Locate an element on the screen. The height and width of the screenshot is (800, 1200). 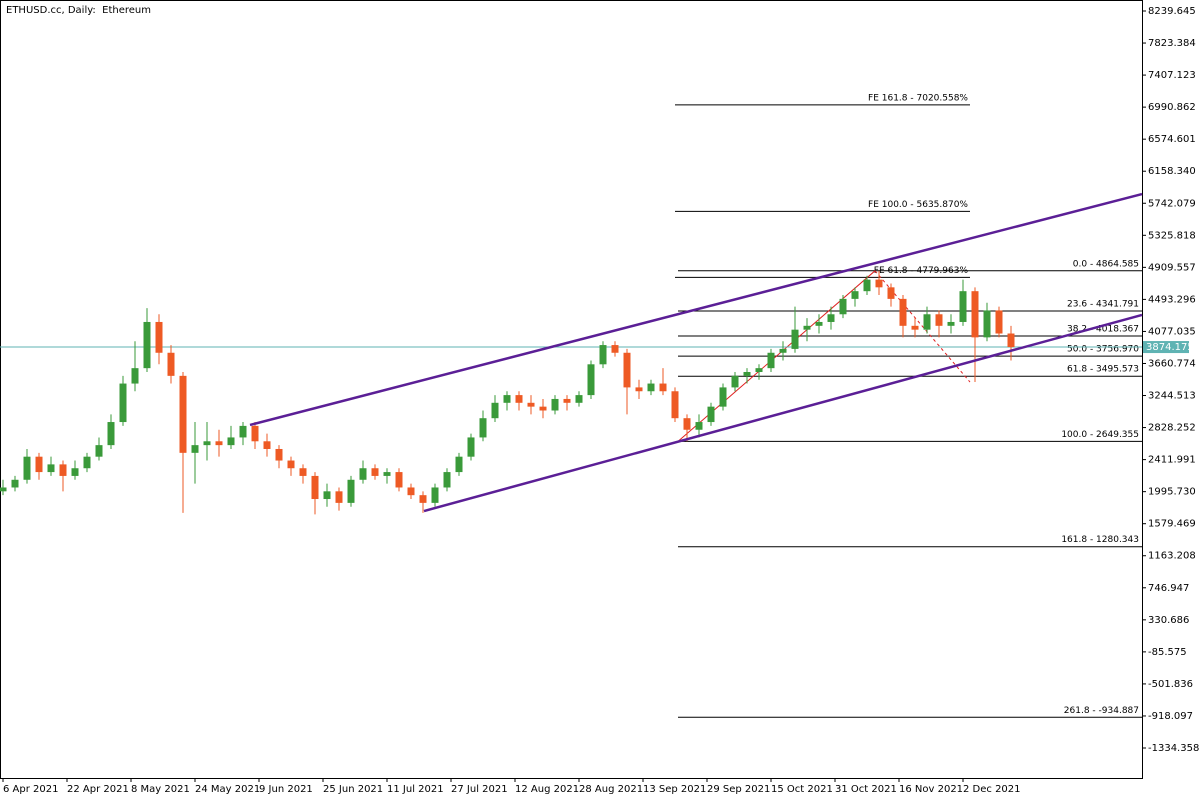
x-tick-label: 6 Apr 2021 is located at coordinates (30, 789).